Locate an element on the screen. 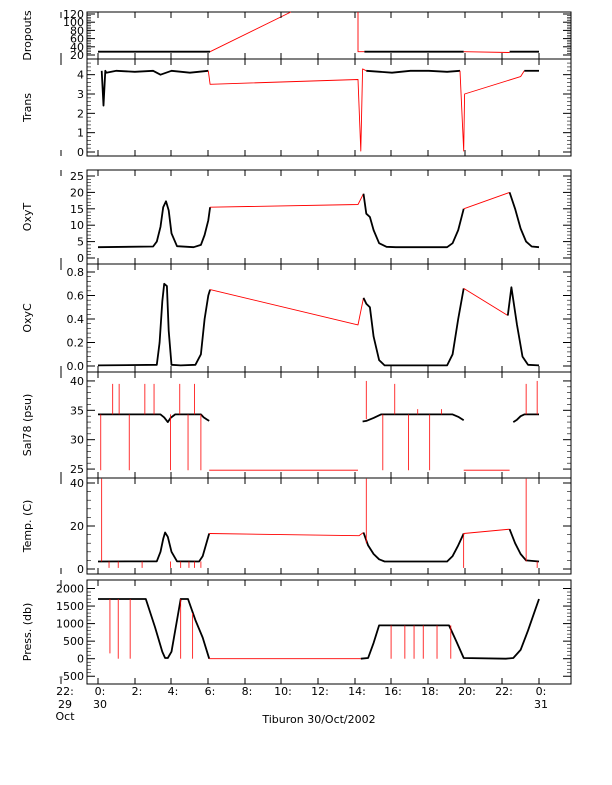  x-tick-label: 2: is located at coordinates (137, 691).